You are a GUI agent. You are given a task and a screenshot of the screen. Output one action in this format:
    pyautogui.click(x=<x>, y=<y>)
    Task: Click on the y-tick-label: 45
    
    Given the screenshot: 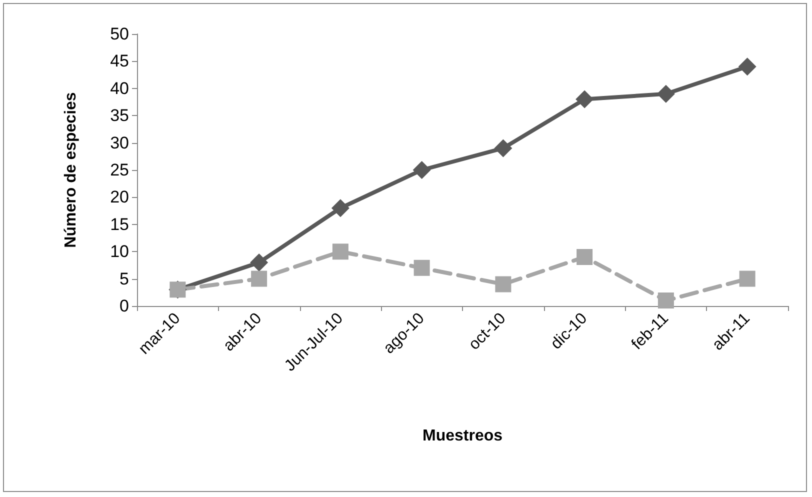 What is the action you would take?
    pyautogui.click(x=119, y=61)
    